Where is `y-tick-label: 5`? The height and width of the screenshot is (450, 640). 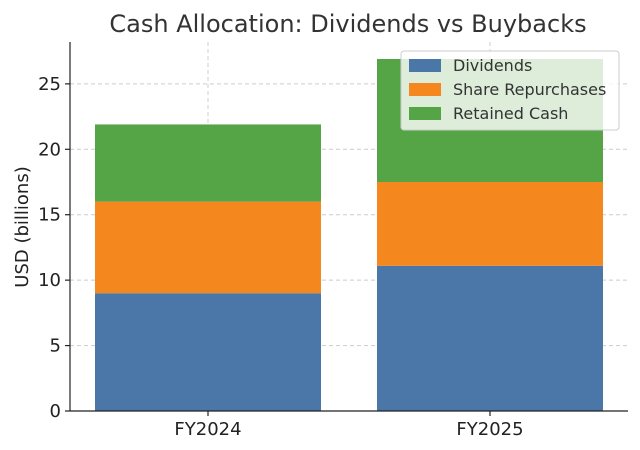 y-tick-label: 5 is located at coordinates (55, 346).